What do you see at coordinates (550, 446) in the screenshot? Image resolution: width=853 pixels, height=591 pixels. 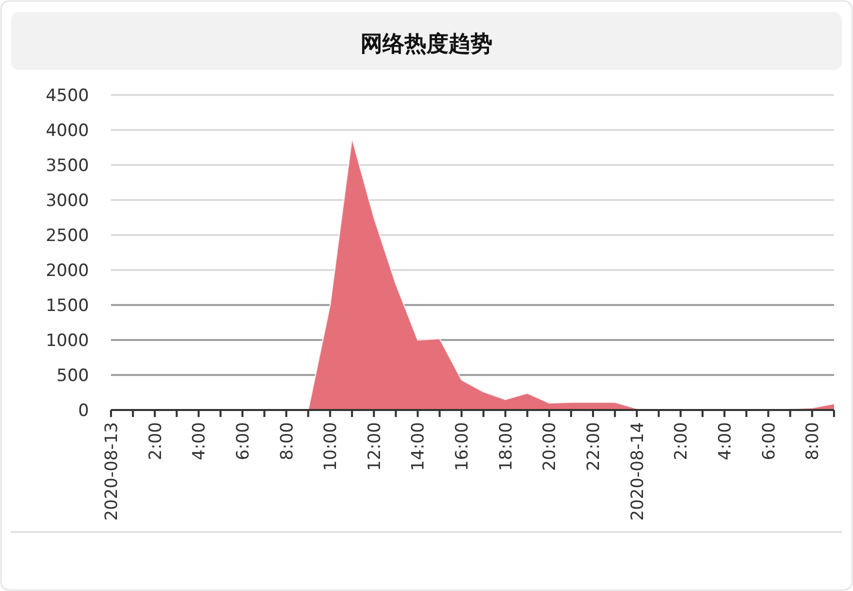 I see `x-tick-label: 20:00` at bounding box center [550, 446].